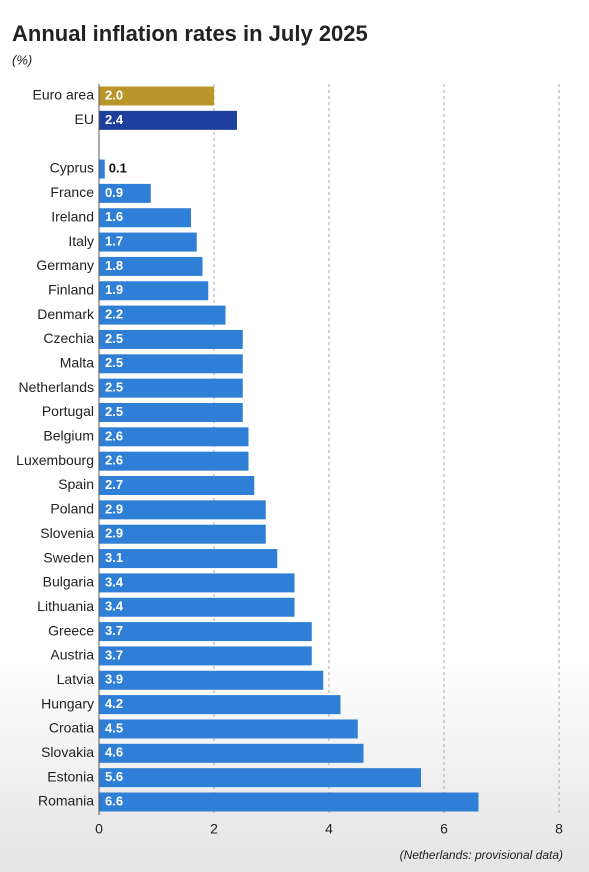  Describe the element at coordinates (22, 59) in the screenshot. I see `subtitle: (%)` at that location.